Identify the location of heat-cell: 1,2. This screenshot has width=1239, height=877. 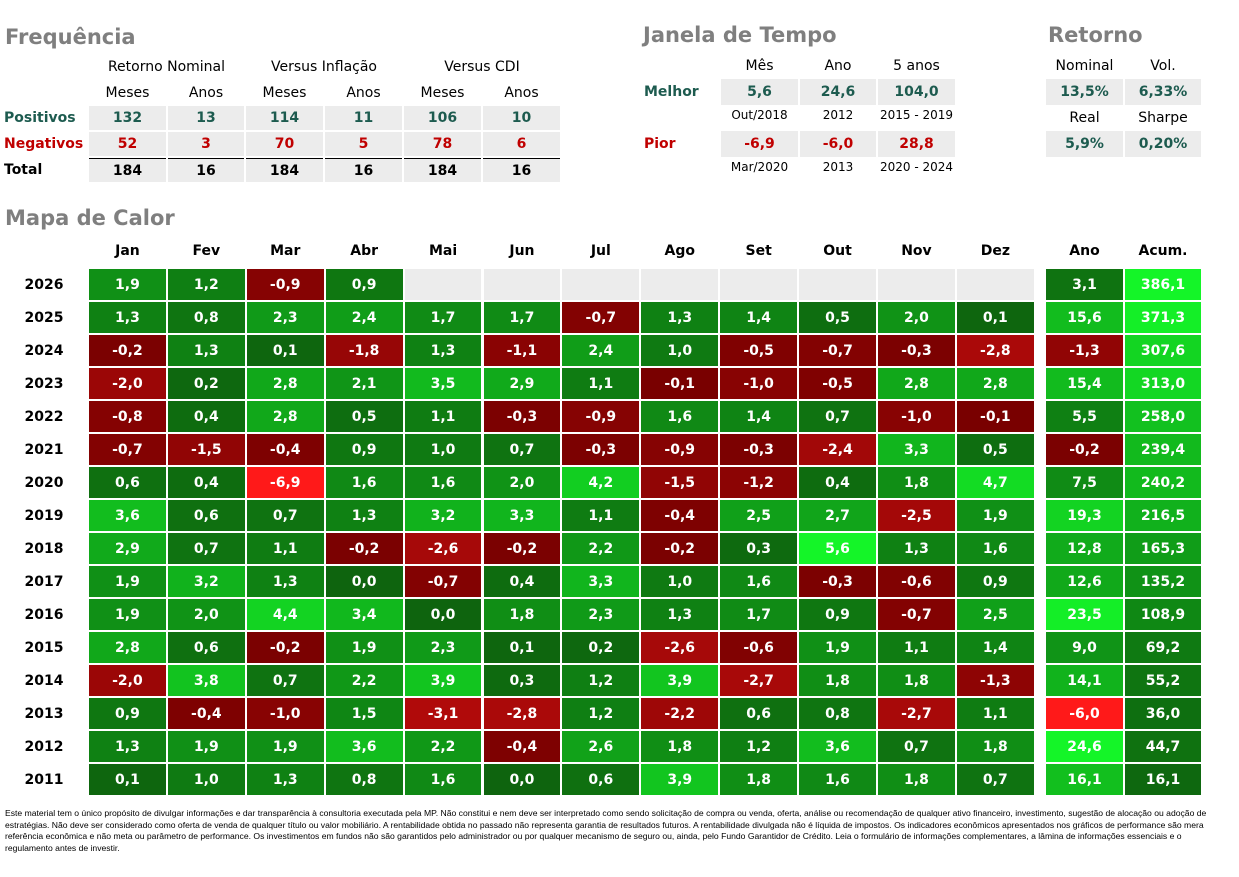
(206, 284).